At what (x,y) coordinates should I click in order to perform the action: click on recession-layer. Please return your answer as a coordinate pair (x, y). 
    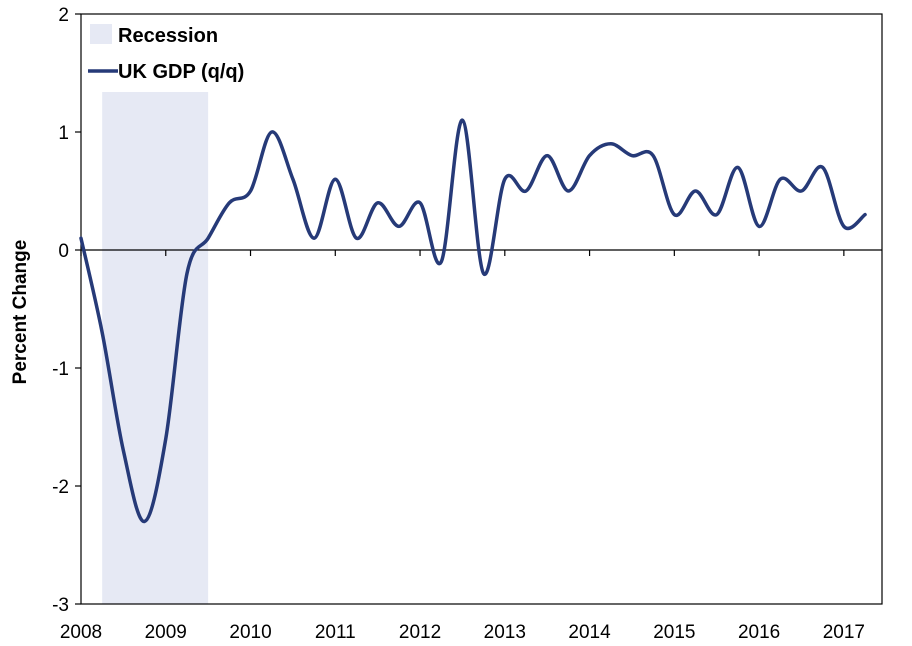
    Looking at the image, I should click on (155, 348).